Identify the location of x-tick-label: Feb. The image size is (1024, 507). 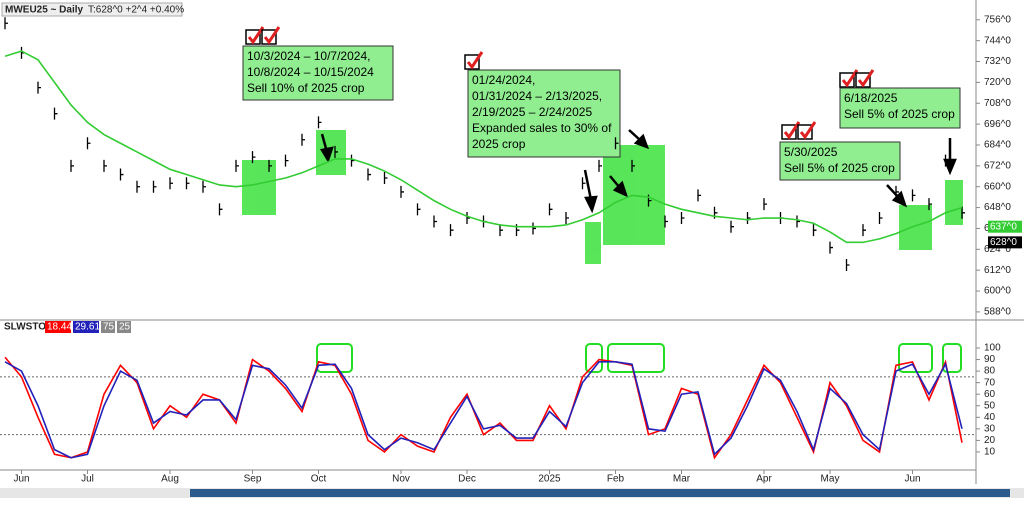
(616, 479).